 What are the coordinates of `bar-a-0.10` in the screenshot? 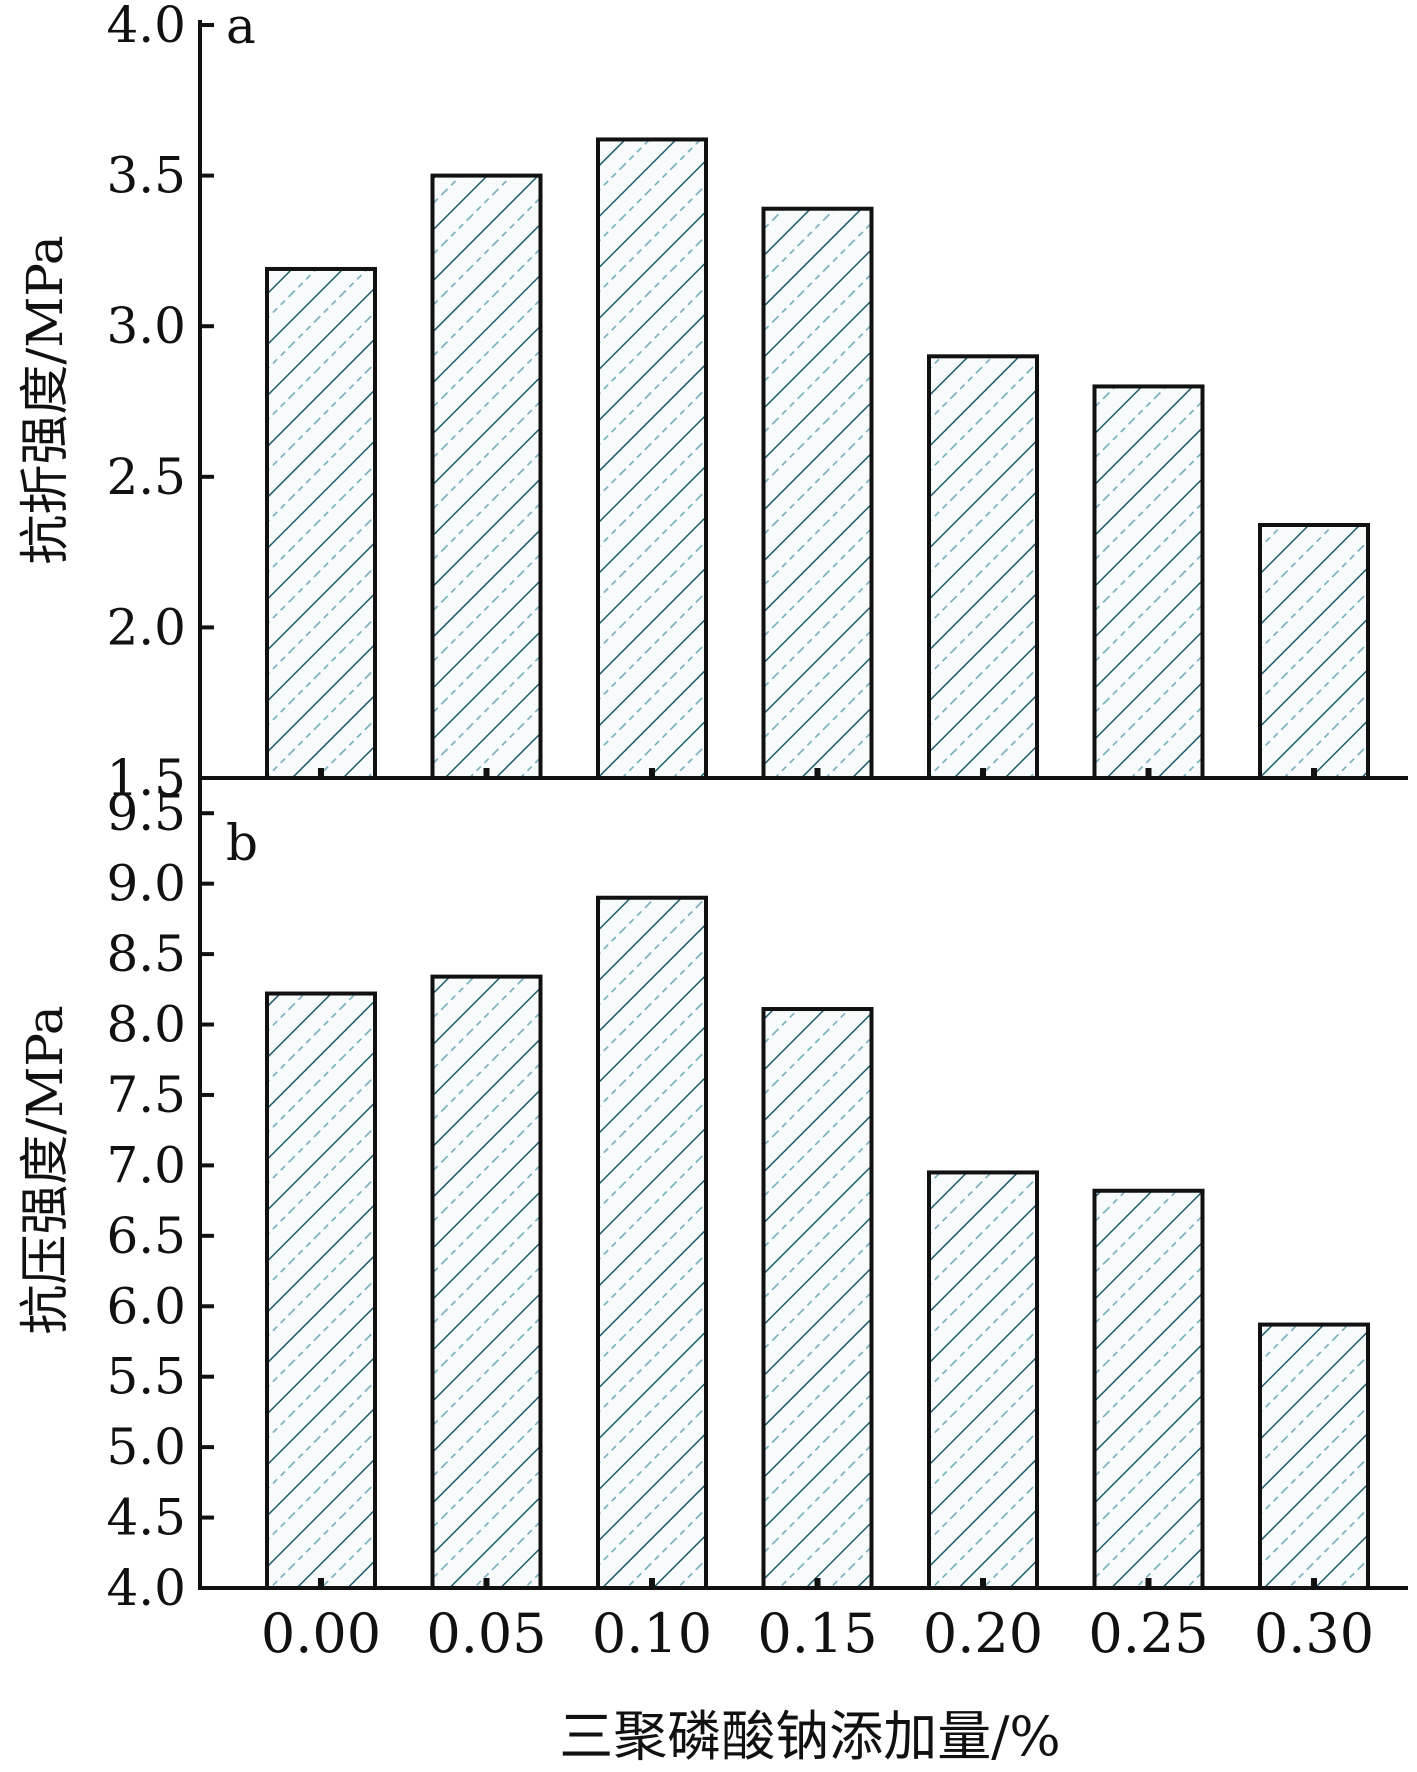 It's located at (652, 458).